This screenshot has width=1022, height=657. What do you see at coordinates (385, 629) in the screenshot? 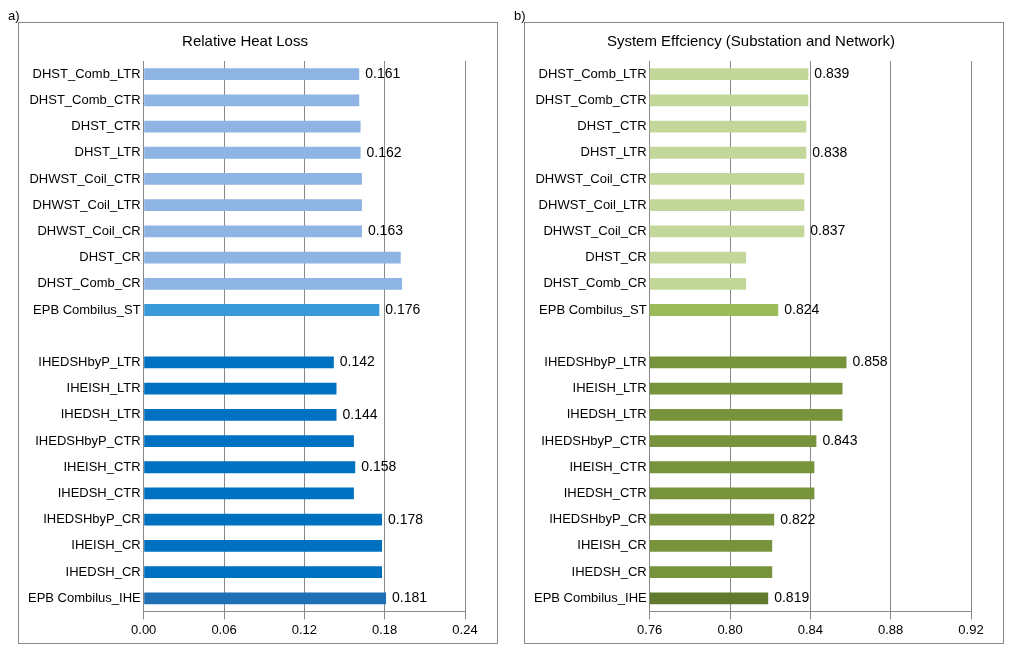
I see `x-tick-label: 0.18` at bounding box center [385, 629].